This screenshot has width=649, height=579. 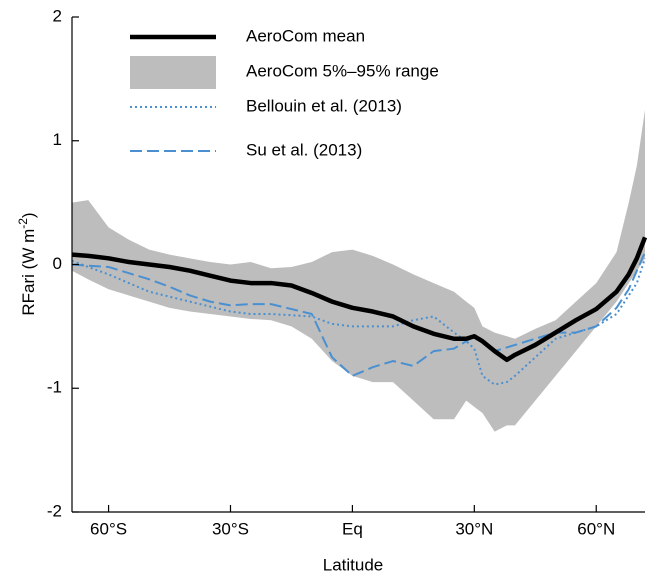 What do you see at coordinates (474, 528) in the screenshot?
I see `x-tick-label: 30°N` at bounding box center [474, 528].